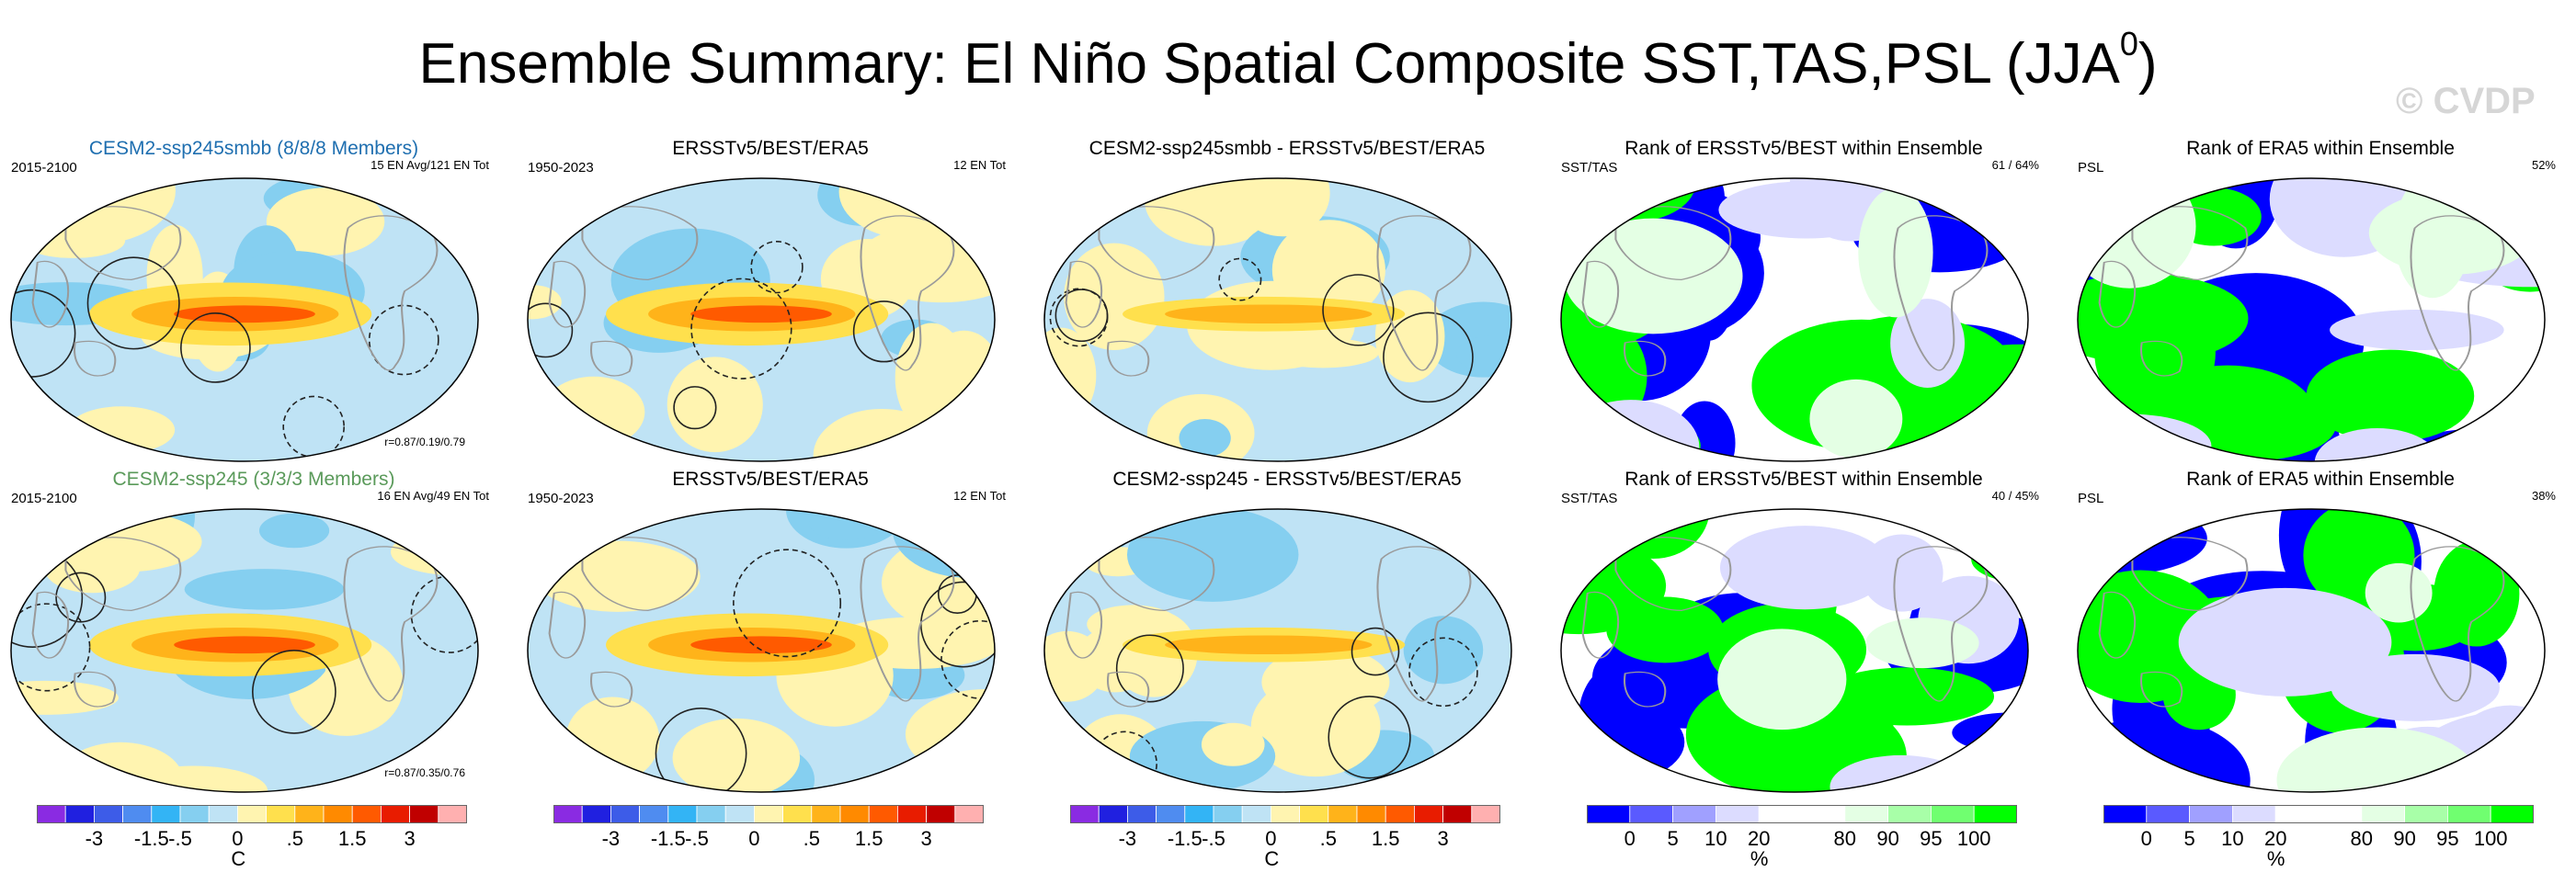  I want to click on colorbar-tick-label: 5, so click(1672, 838).